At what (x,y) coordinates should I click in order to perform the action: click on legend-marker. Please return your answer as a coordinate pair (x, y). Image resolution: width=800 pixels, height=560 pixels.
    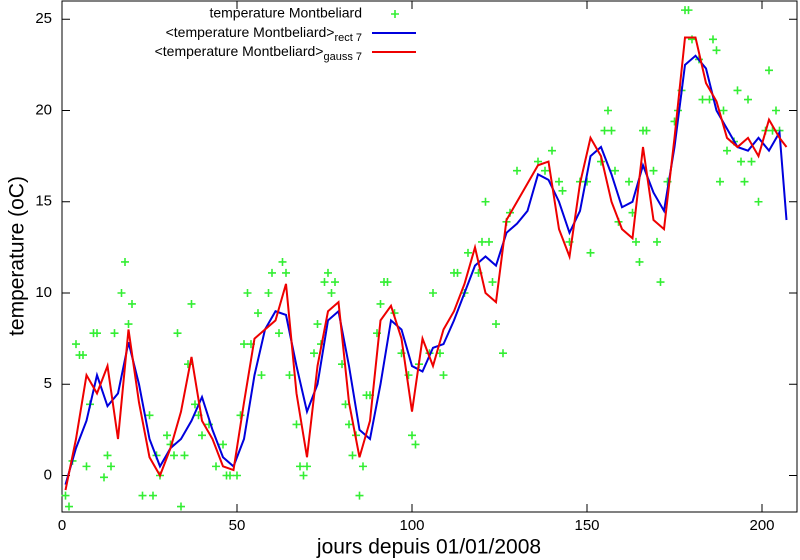
    Looking at the image, I should click on (395, 14).